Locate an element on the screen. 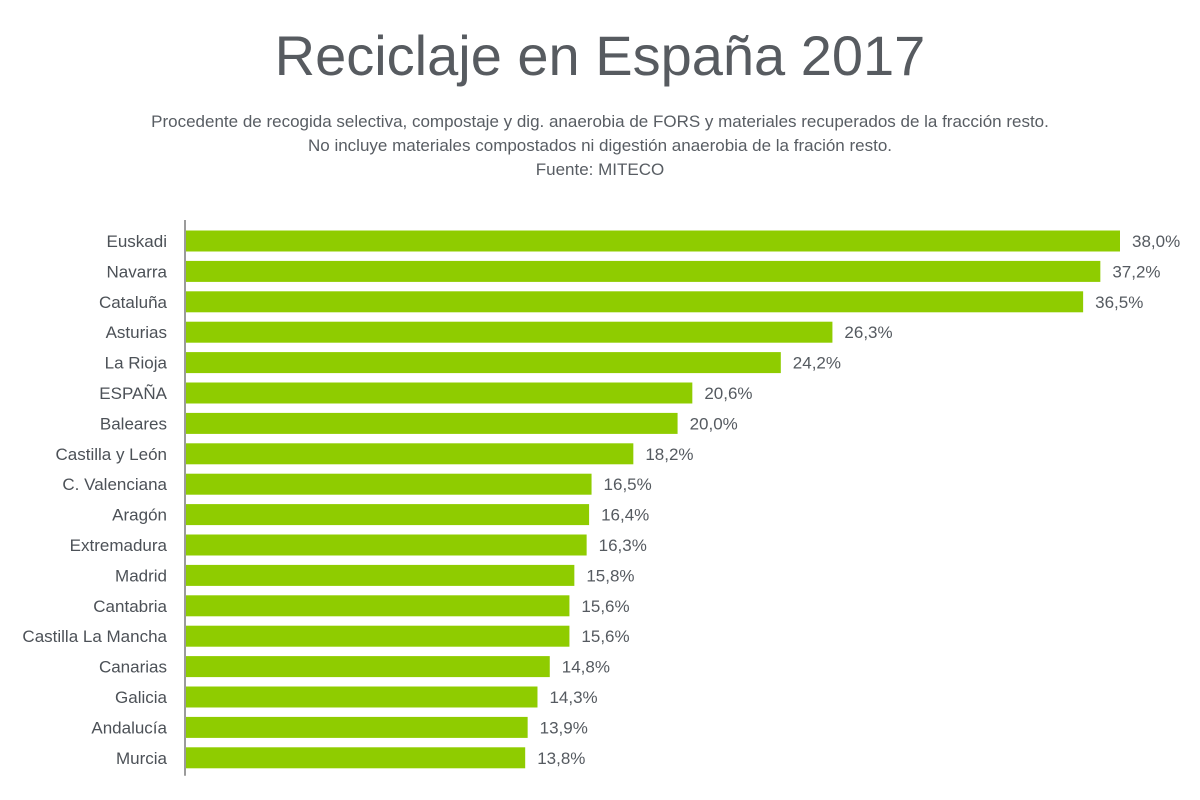 Image resolution: width=1200 pixels, height=800 pixels. category-label: Galicia is located at coordinates (141, 697).